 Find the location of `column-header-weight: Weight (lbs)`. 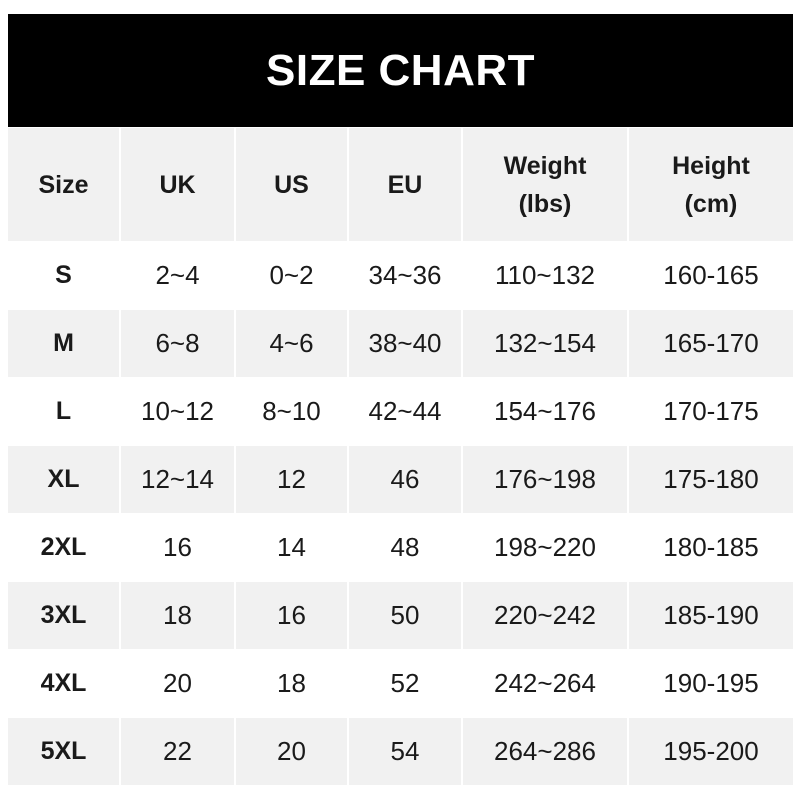

column-header-weight: Weight (lbs) is located at coordinates (544, 184).